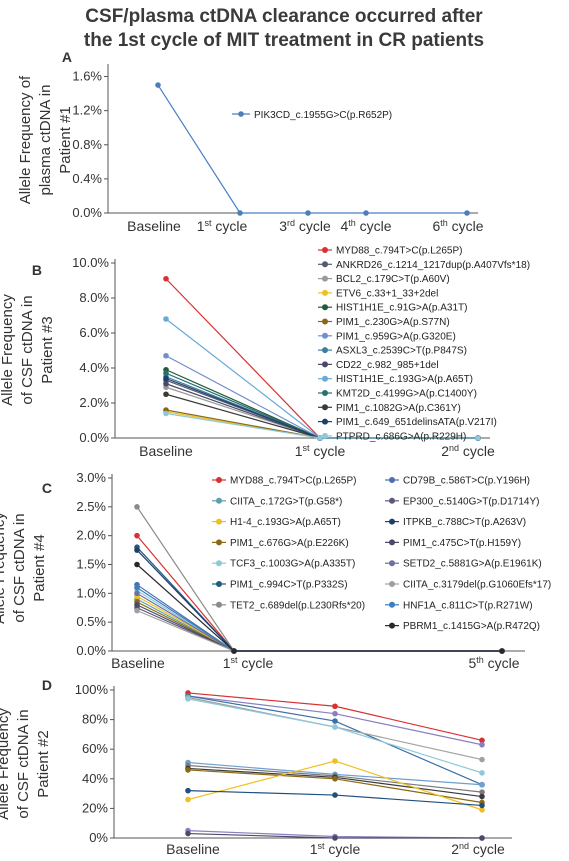 The image size is (569, 861). I want to click on legend-label: PIM1_c.230G>A(p.S77N), so click(393, 322).